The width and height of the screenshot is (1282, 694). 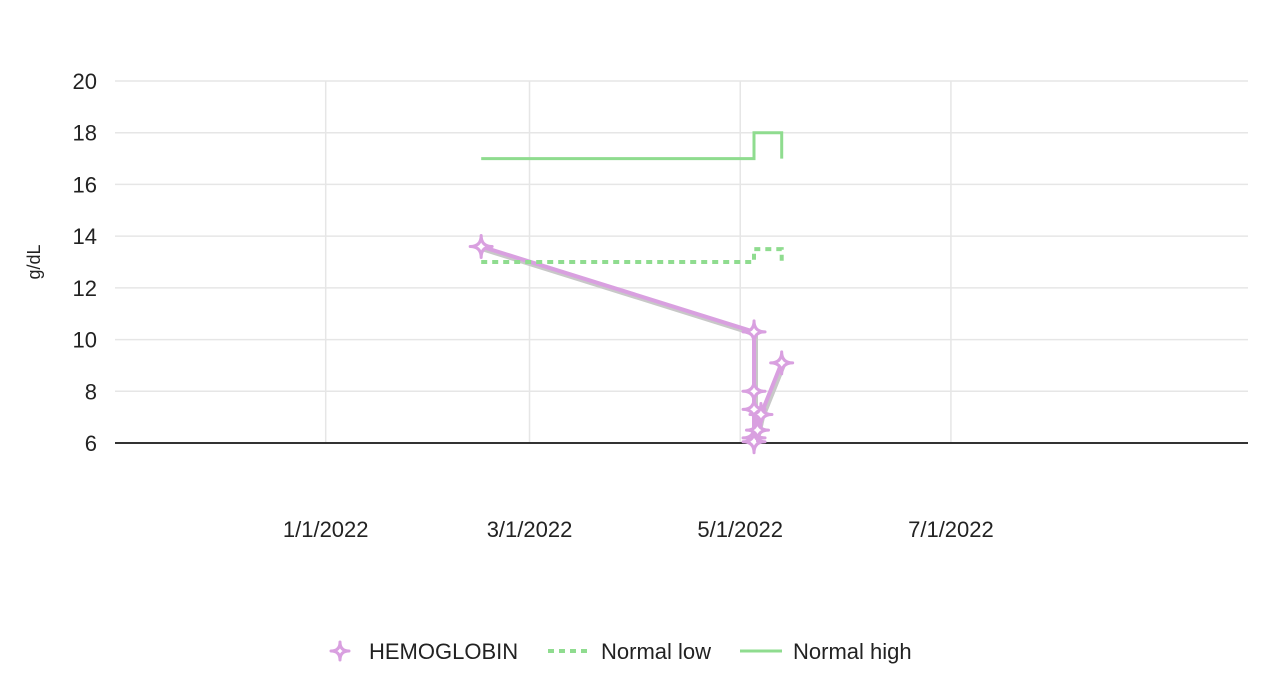 I want to click on legend-label: Normal low, so click(x=656, y=651).